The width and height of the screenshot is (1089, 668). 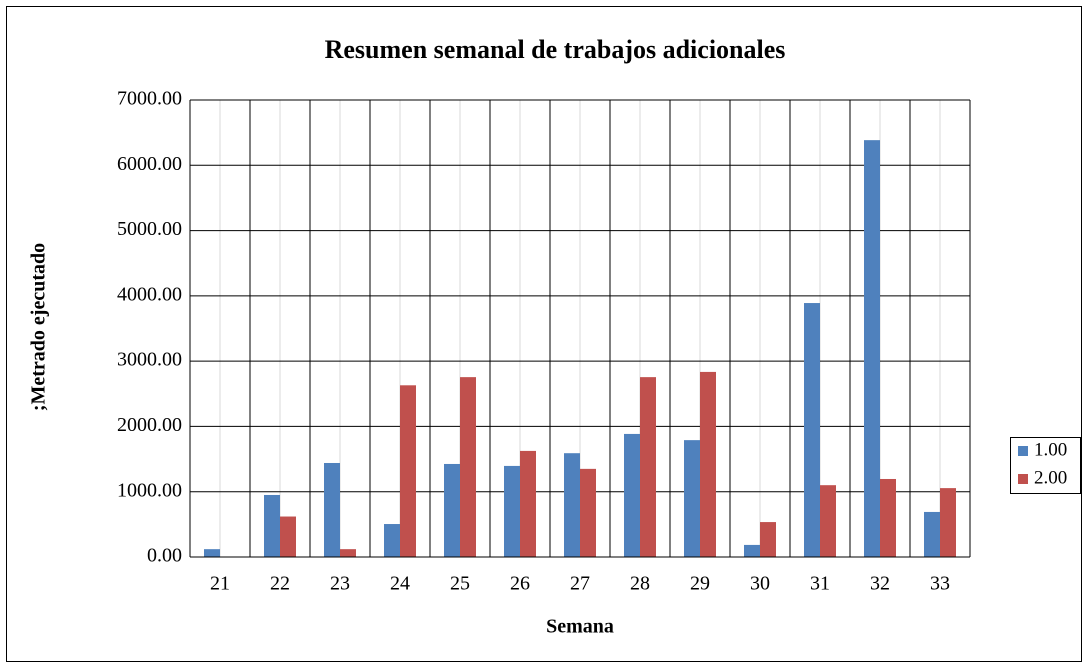 I want to click on y-tick-label: 6000.00, so click(x=149, y=164).